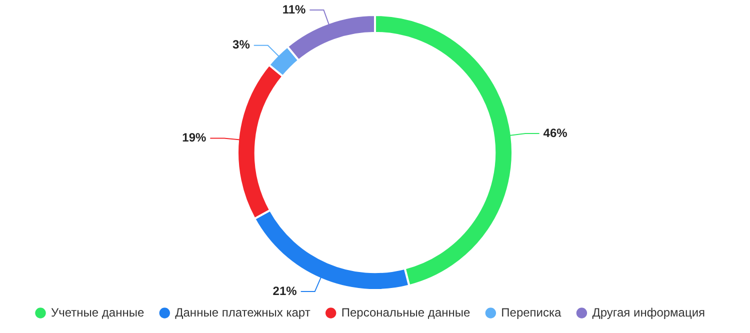 The height and width of the screenshot is (333, 750). Describe the element at coordinates (649, 312) in the screenshot. I see `legend-label: Другая информация` at that location.